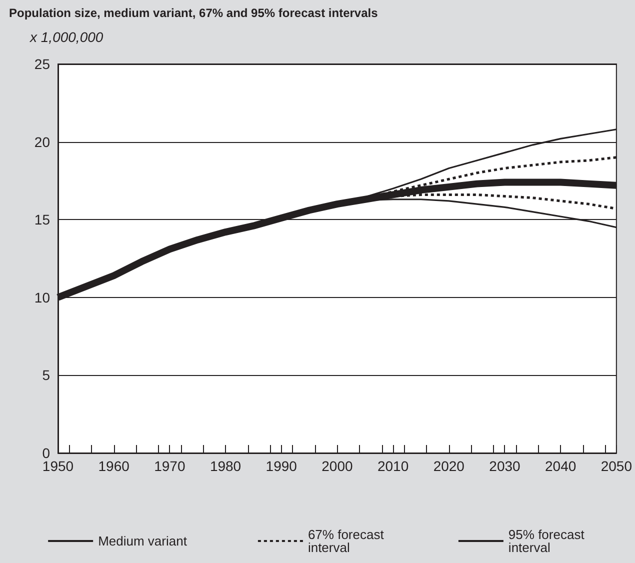 This screenshot has height=563, width=635. Describe the element at coordinates (282, 466) in the screenshot. I see `x-tick-label: 1990` at that location.